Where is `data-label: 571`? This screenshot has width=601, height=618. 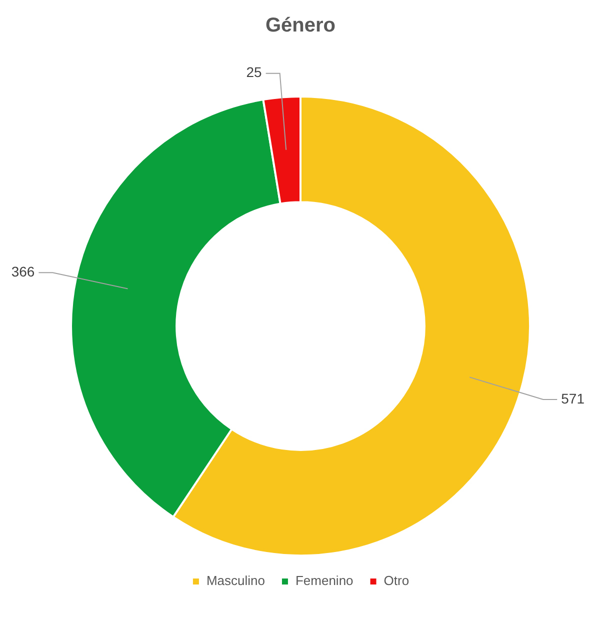
data-label: 571 is located at coordinates (573, 398).